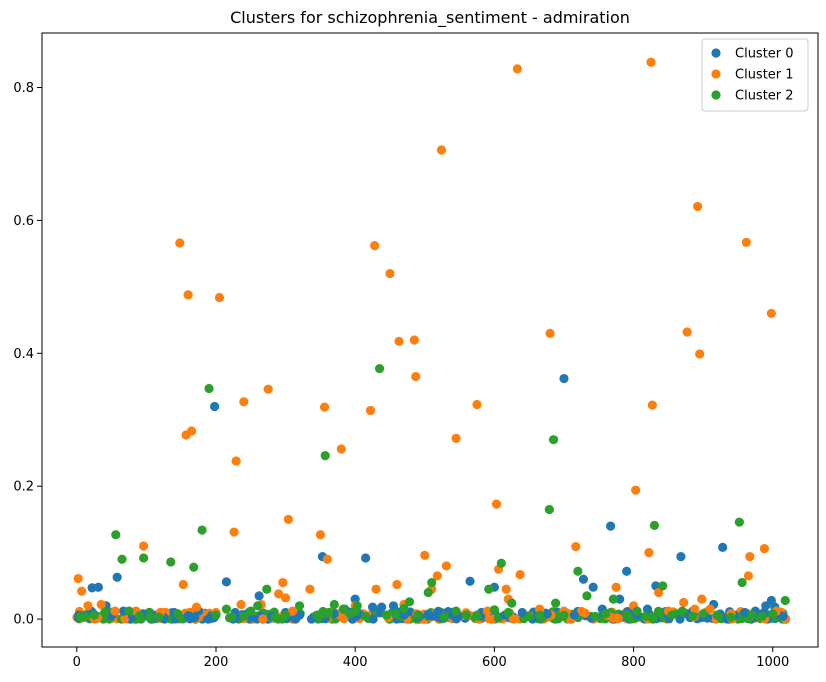 This screenshot has height=682, width=826. Describe the element at coordinates (764, 75) in the screenshot. I see `legend-label: Cluster 1` at that location.